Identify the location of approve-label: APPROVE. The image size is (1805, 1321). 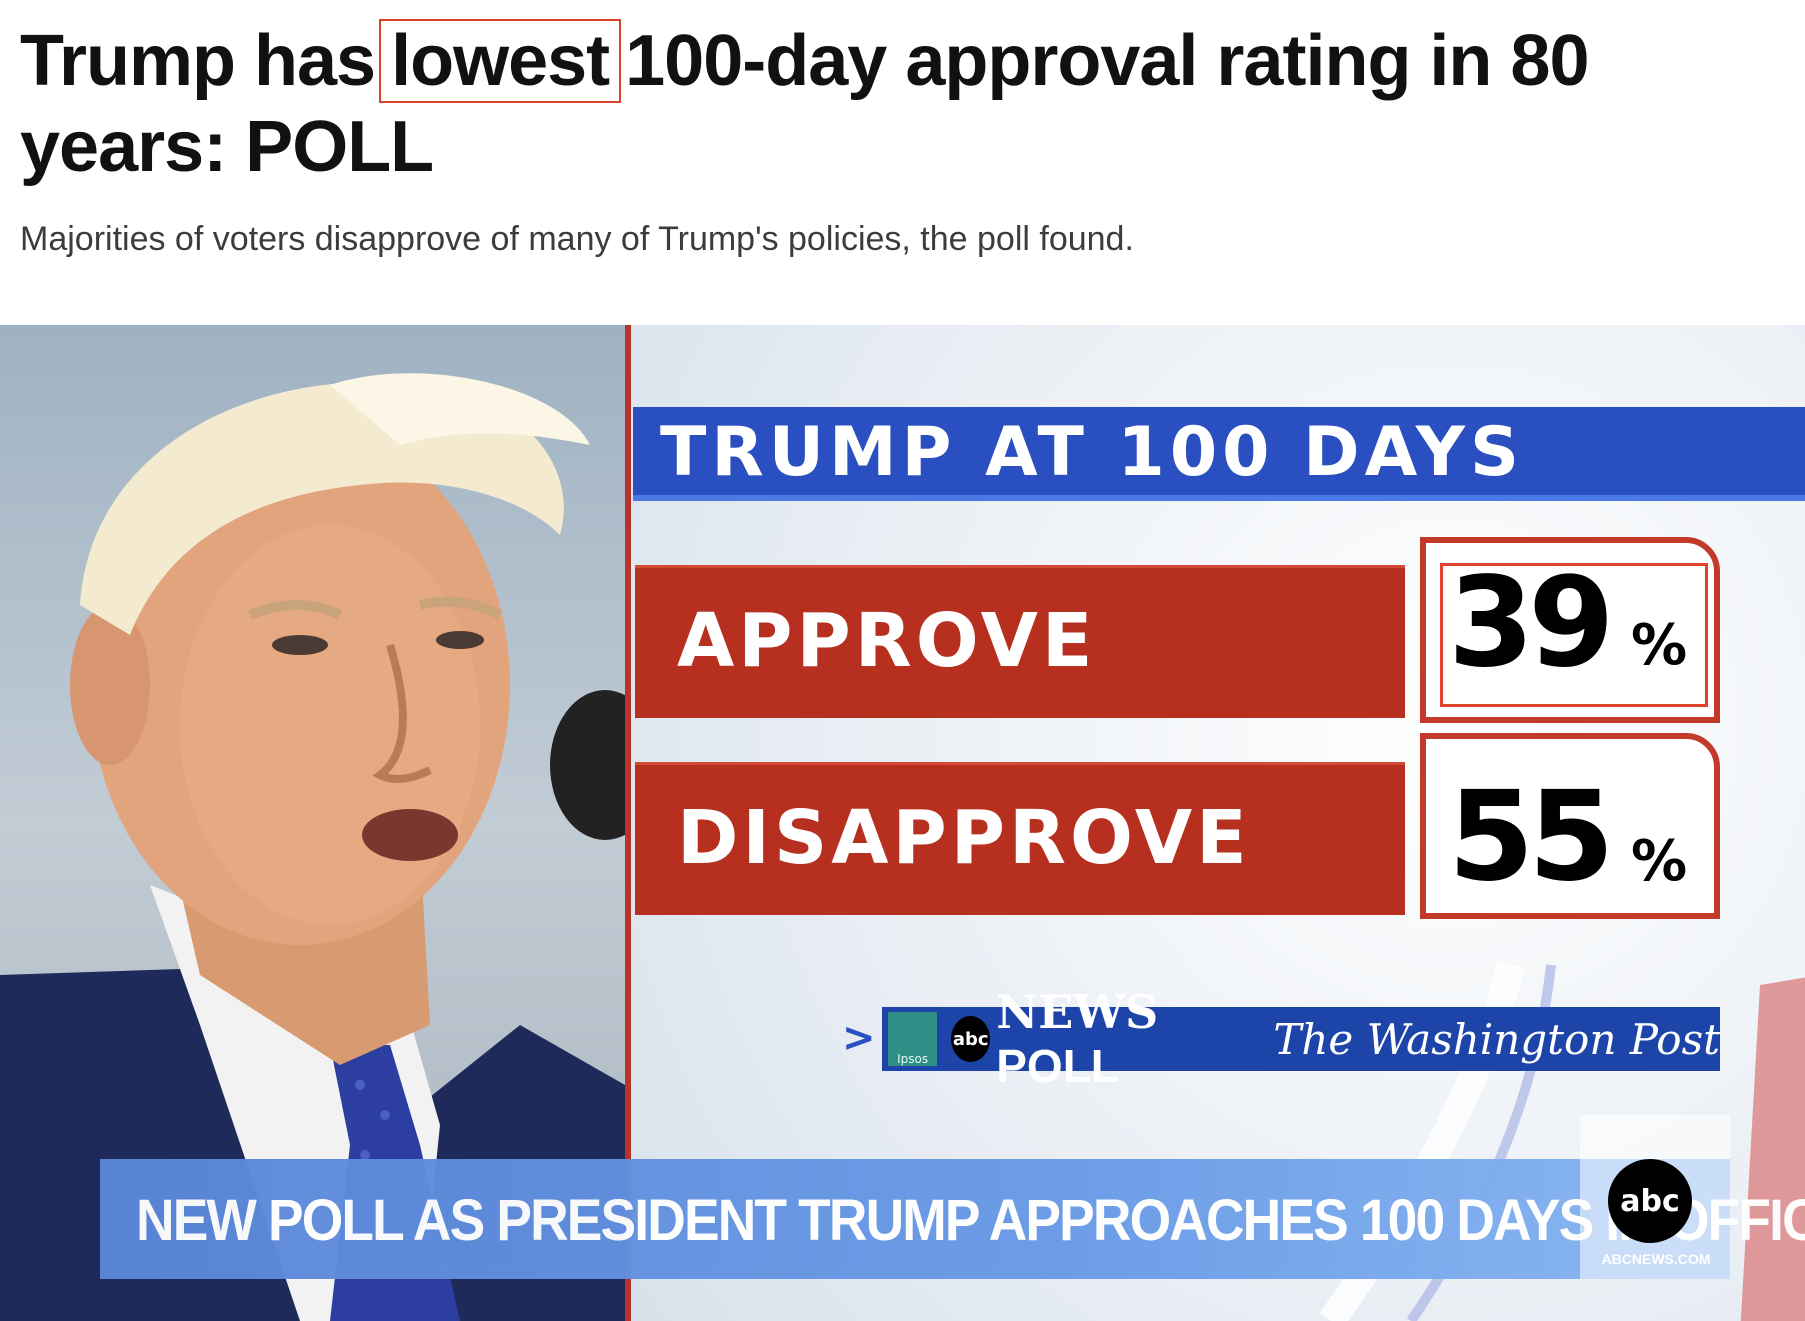
(887, 641).